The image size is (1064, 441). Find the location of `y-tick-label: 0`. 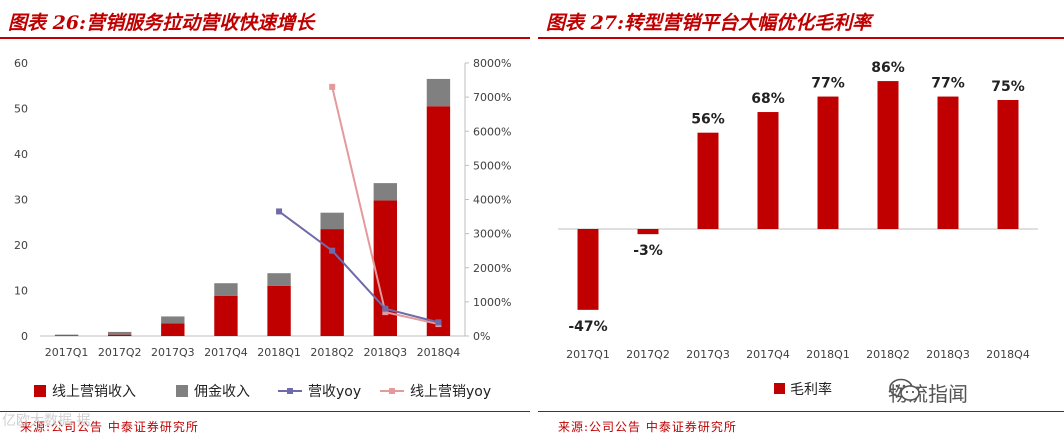

y-tick-label: 0 is located at coordinates (24, 336).